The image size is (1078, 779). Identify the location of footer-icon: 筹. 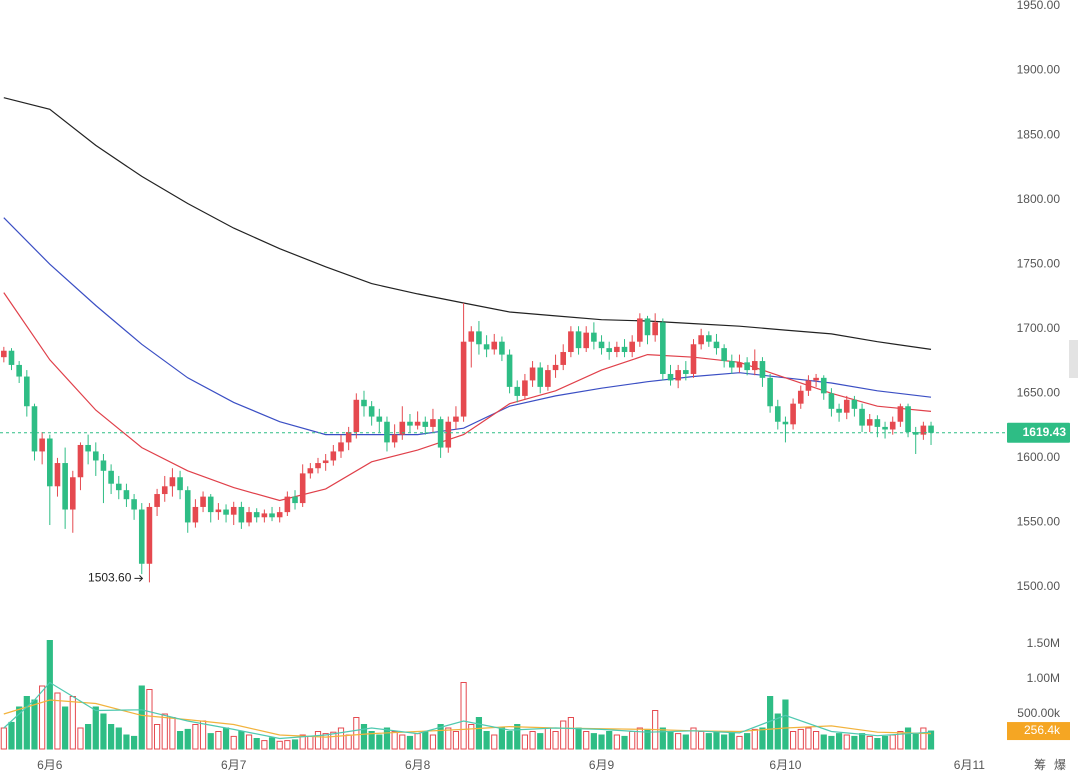
(1040, 765).